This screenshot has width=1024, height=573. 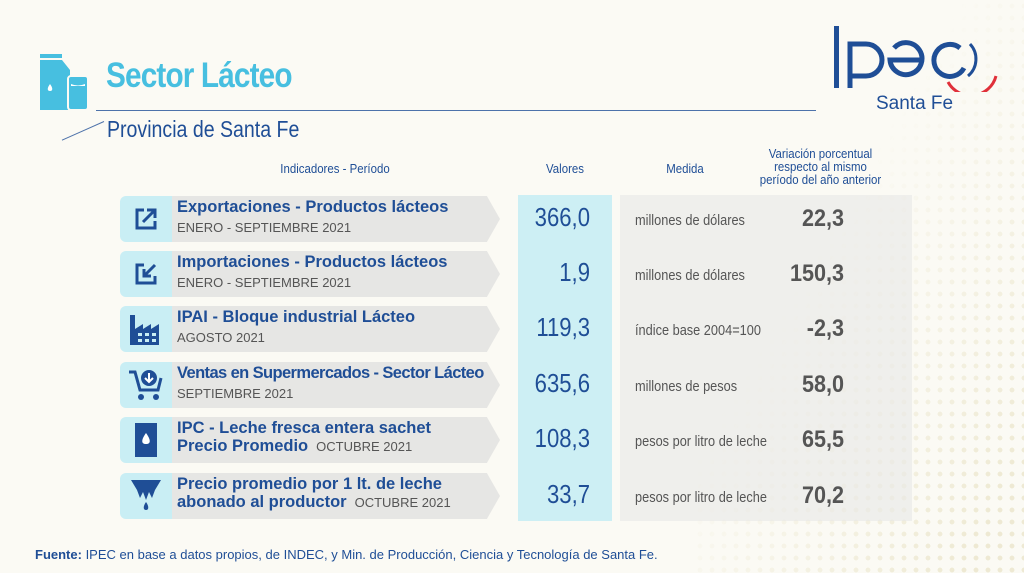 I want to click on milk-sachet-icon, so click(x=146, y=440).